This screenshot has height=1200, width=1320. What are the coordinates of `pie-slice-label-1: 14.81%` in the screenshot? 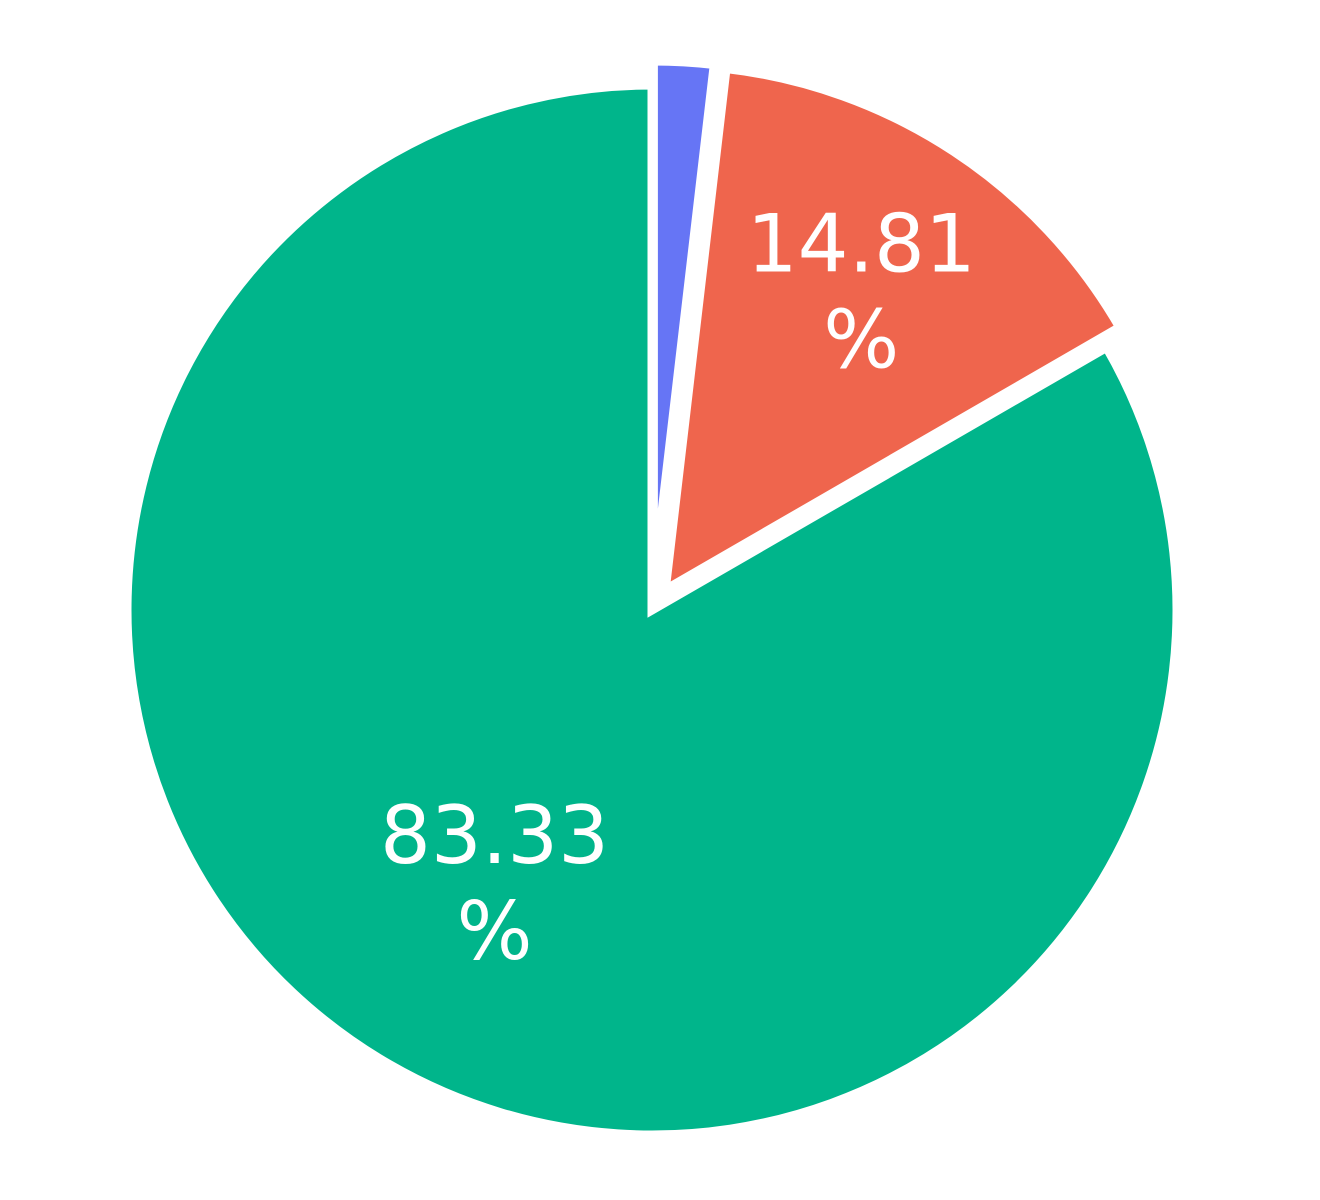 It's located at (861, 292).